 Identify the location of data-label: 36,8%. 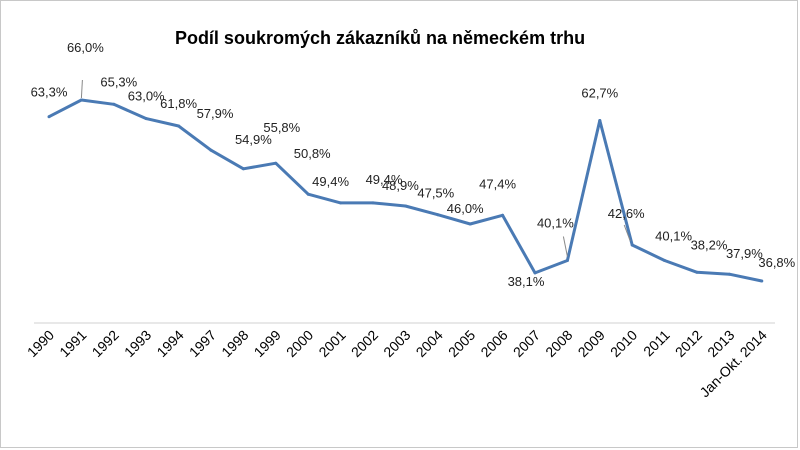
(776, 262).